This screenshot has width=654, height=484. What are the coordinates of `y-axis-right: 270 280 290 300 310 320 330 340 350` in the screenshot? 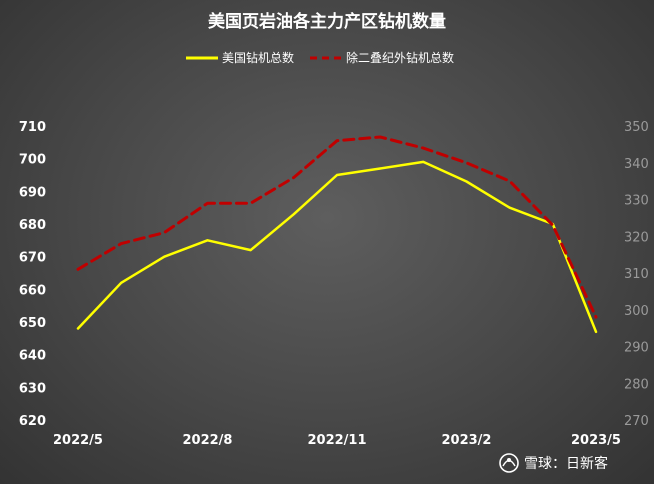 It's located at (636, 274).